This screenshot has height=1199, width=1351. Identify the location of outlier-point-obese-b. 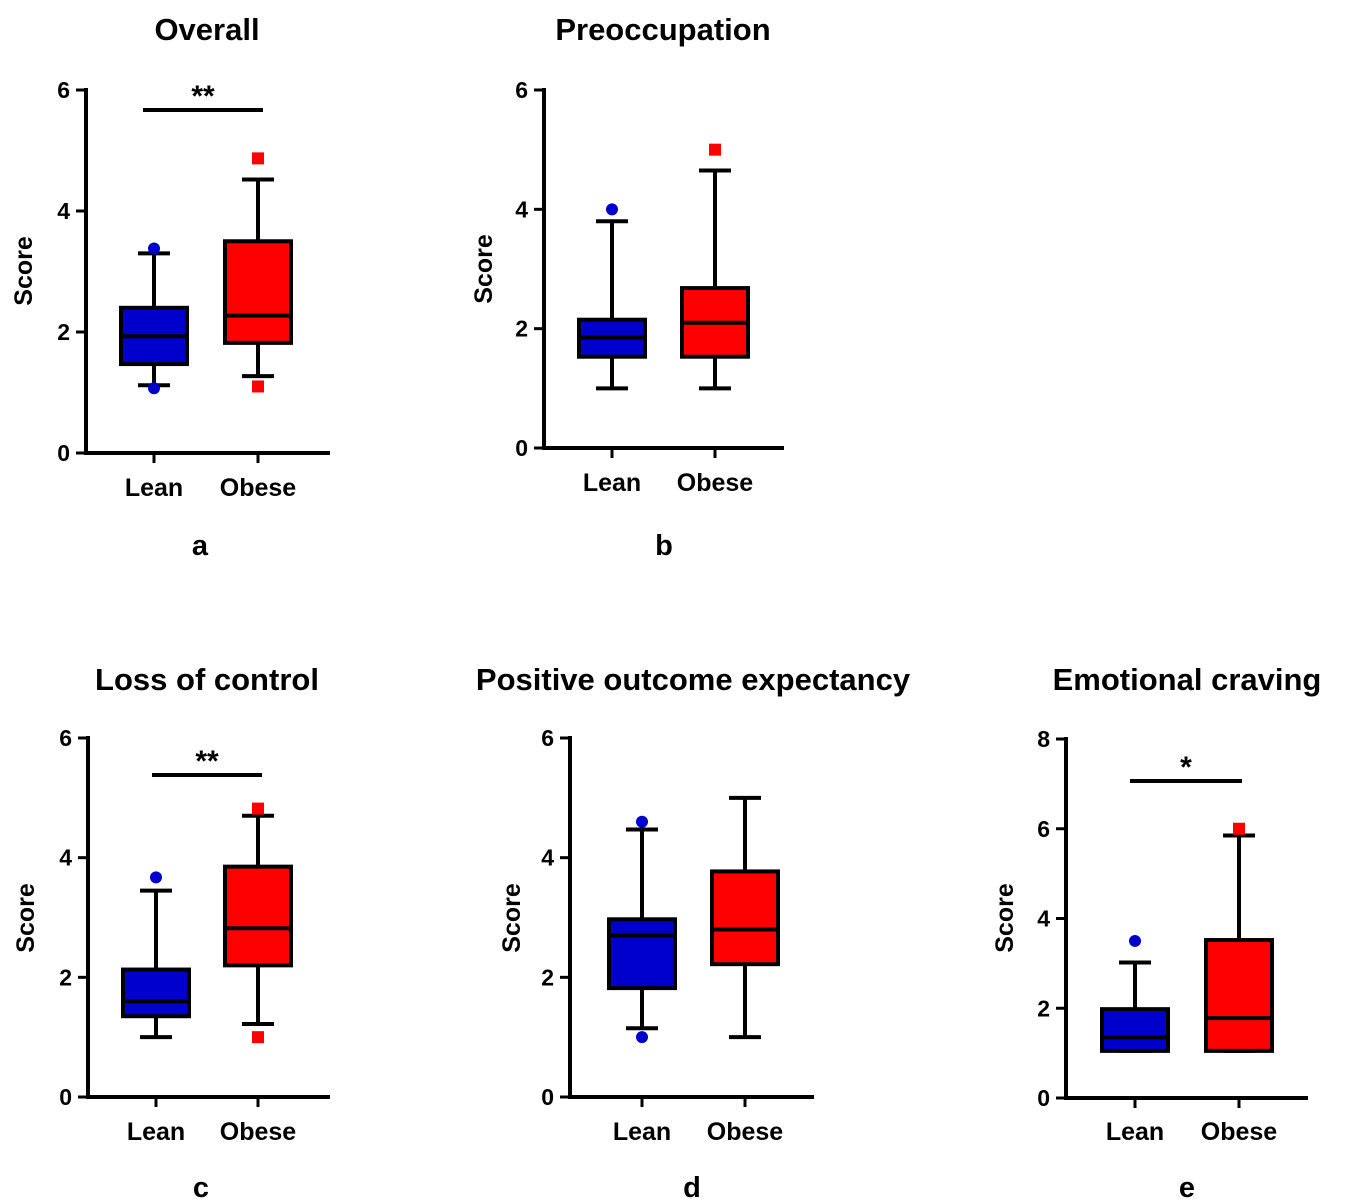
(715, 149).